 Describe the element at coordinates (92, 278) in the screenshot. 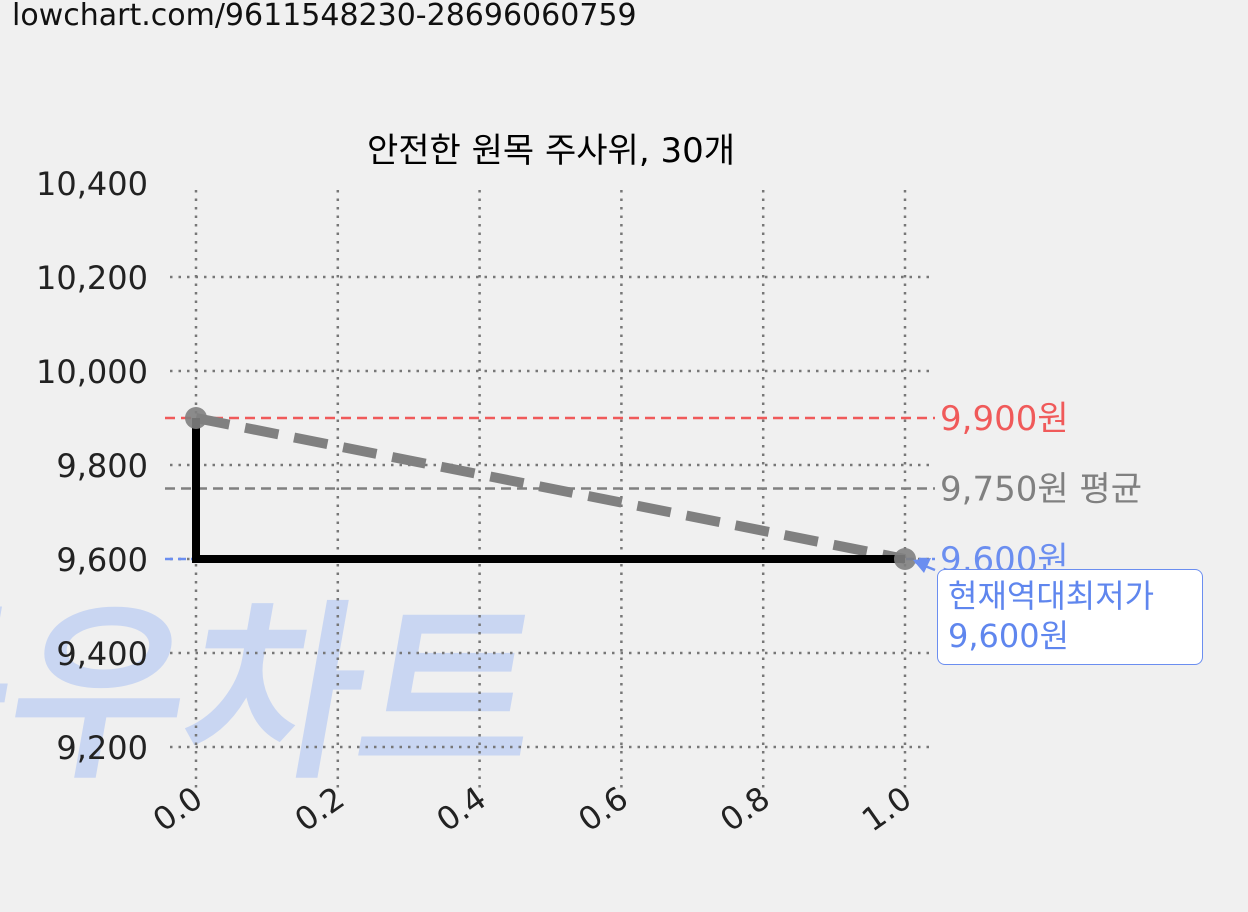

I see `y-tick-label-5: 10,200` at that location.